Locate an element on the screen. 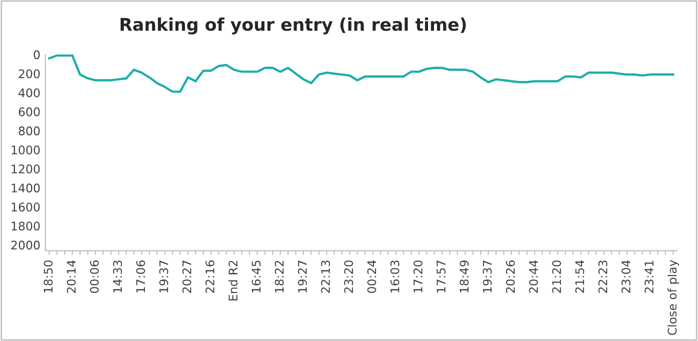 Image resolution: width=698 pixels, height=341 pixels. y-tick-label: 1600 is located at coordinates (26, 207).